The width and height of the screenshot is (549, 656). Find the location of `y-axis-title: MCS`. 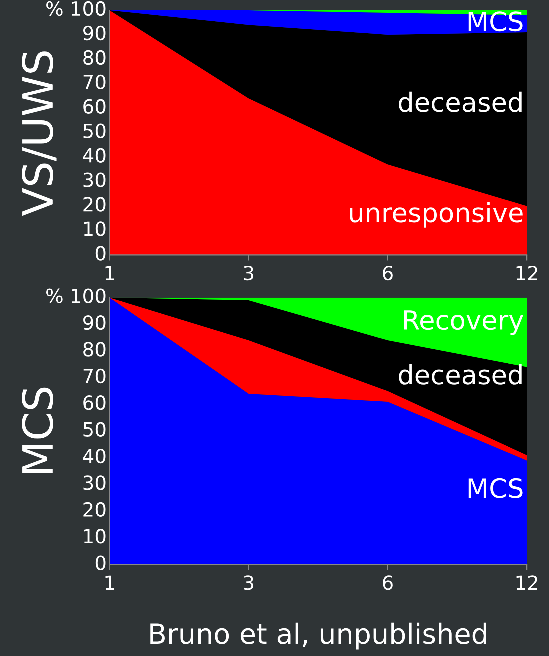

y-axis-title: MCS is located at coordinates (38, 430).